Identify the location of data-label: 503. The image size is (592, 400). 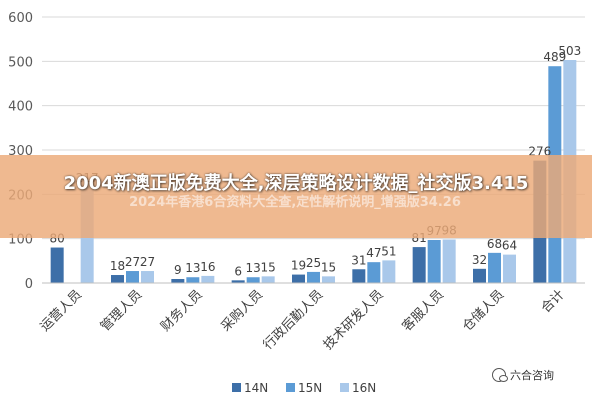
(569, 51).